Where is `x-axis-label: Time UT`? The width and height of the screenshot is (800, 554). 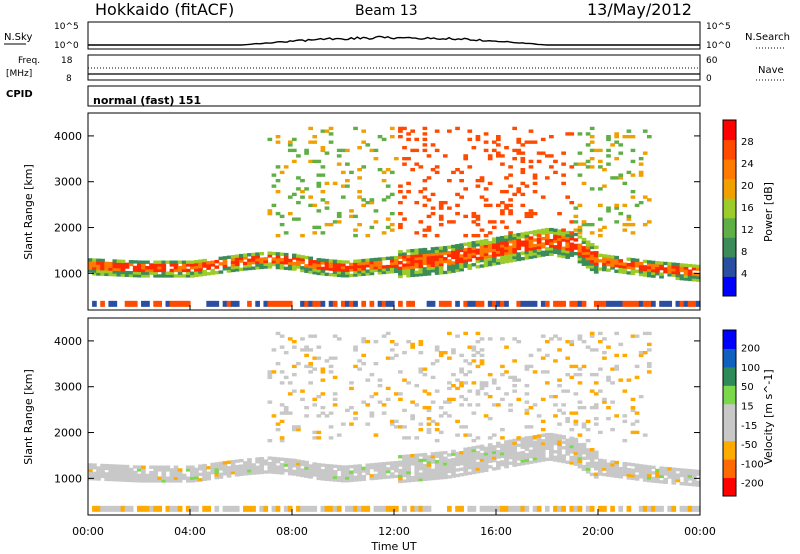
x-axis-label: Time UT is located at coordinates (393, 546).